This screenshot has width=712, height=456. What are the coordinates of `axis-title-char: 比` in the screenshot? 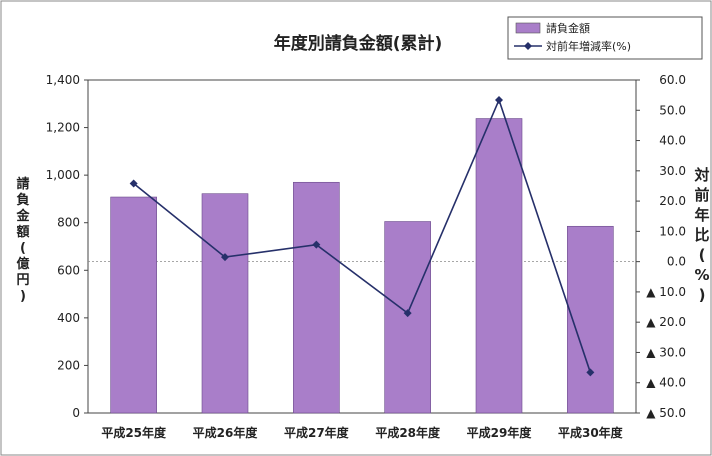 It's located at (701, 235).